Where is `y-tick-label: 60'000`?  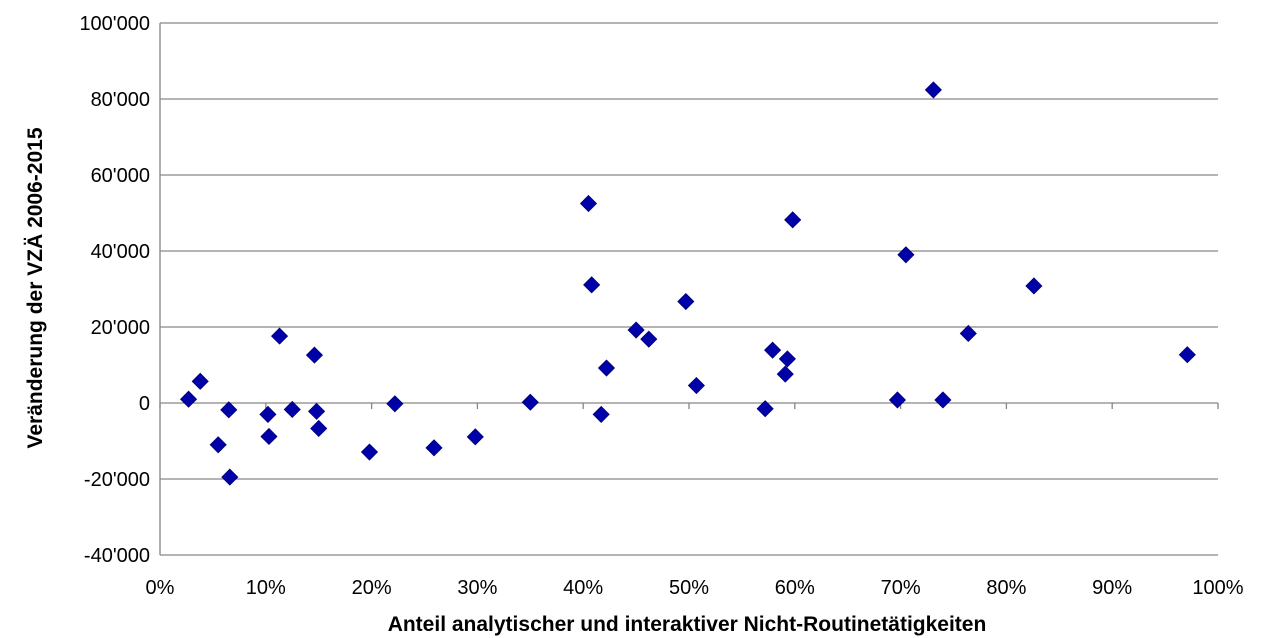 y-tick-label: 60'000 is located at coordinates (120, 176).